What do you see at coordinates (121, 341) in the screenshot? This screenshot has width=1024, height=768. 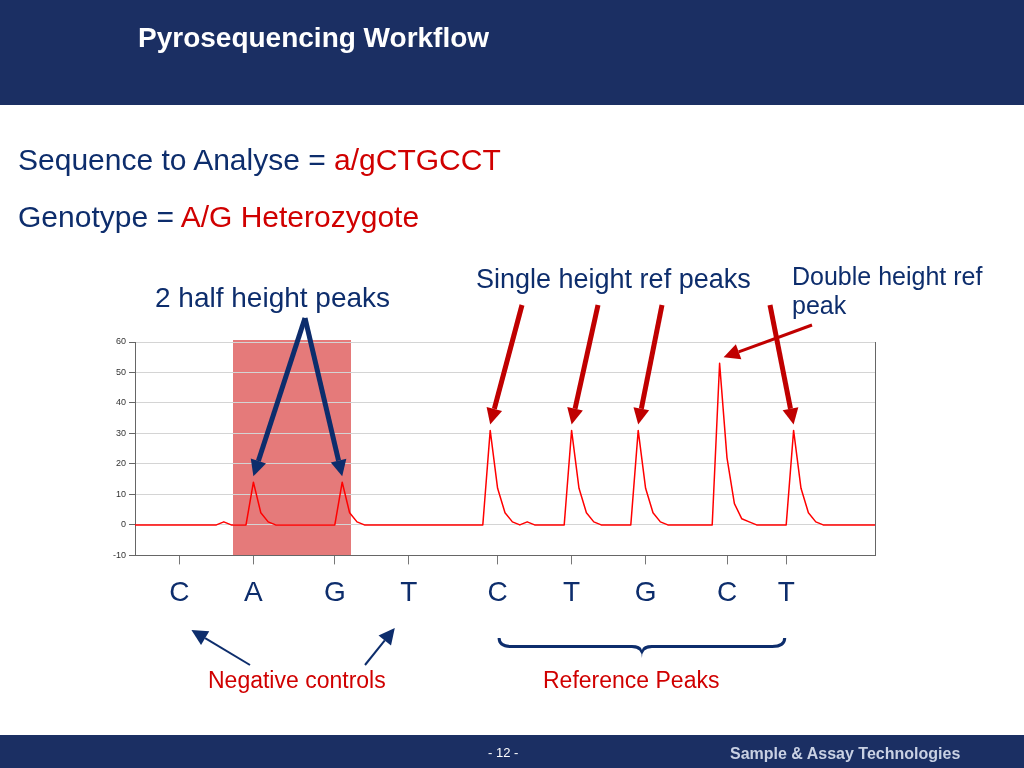 I see `y-tick-label: 60` at bounding box center [121, 341].